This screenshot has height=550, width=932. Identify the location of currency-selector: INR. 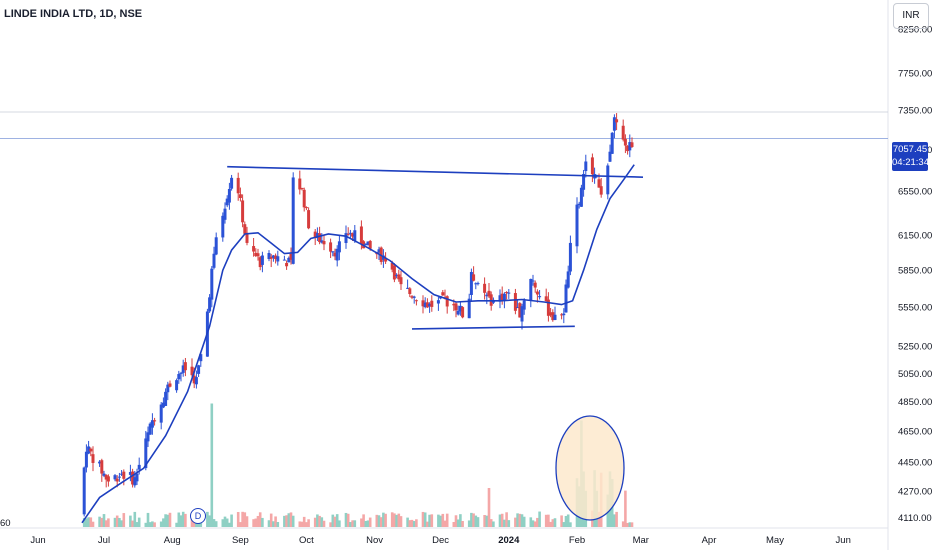
(911, 16).